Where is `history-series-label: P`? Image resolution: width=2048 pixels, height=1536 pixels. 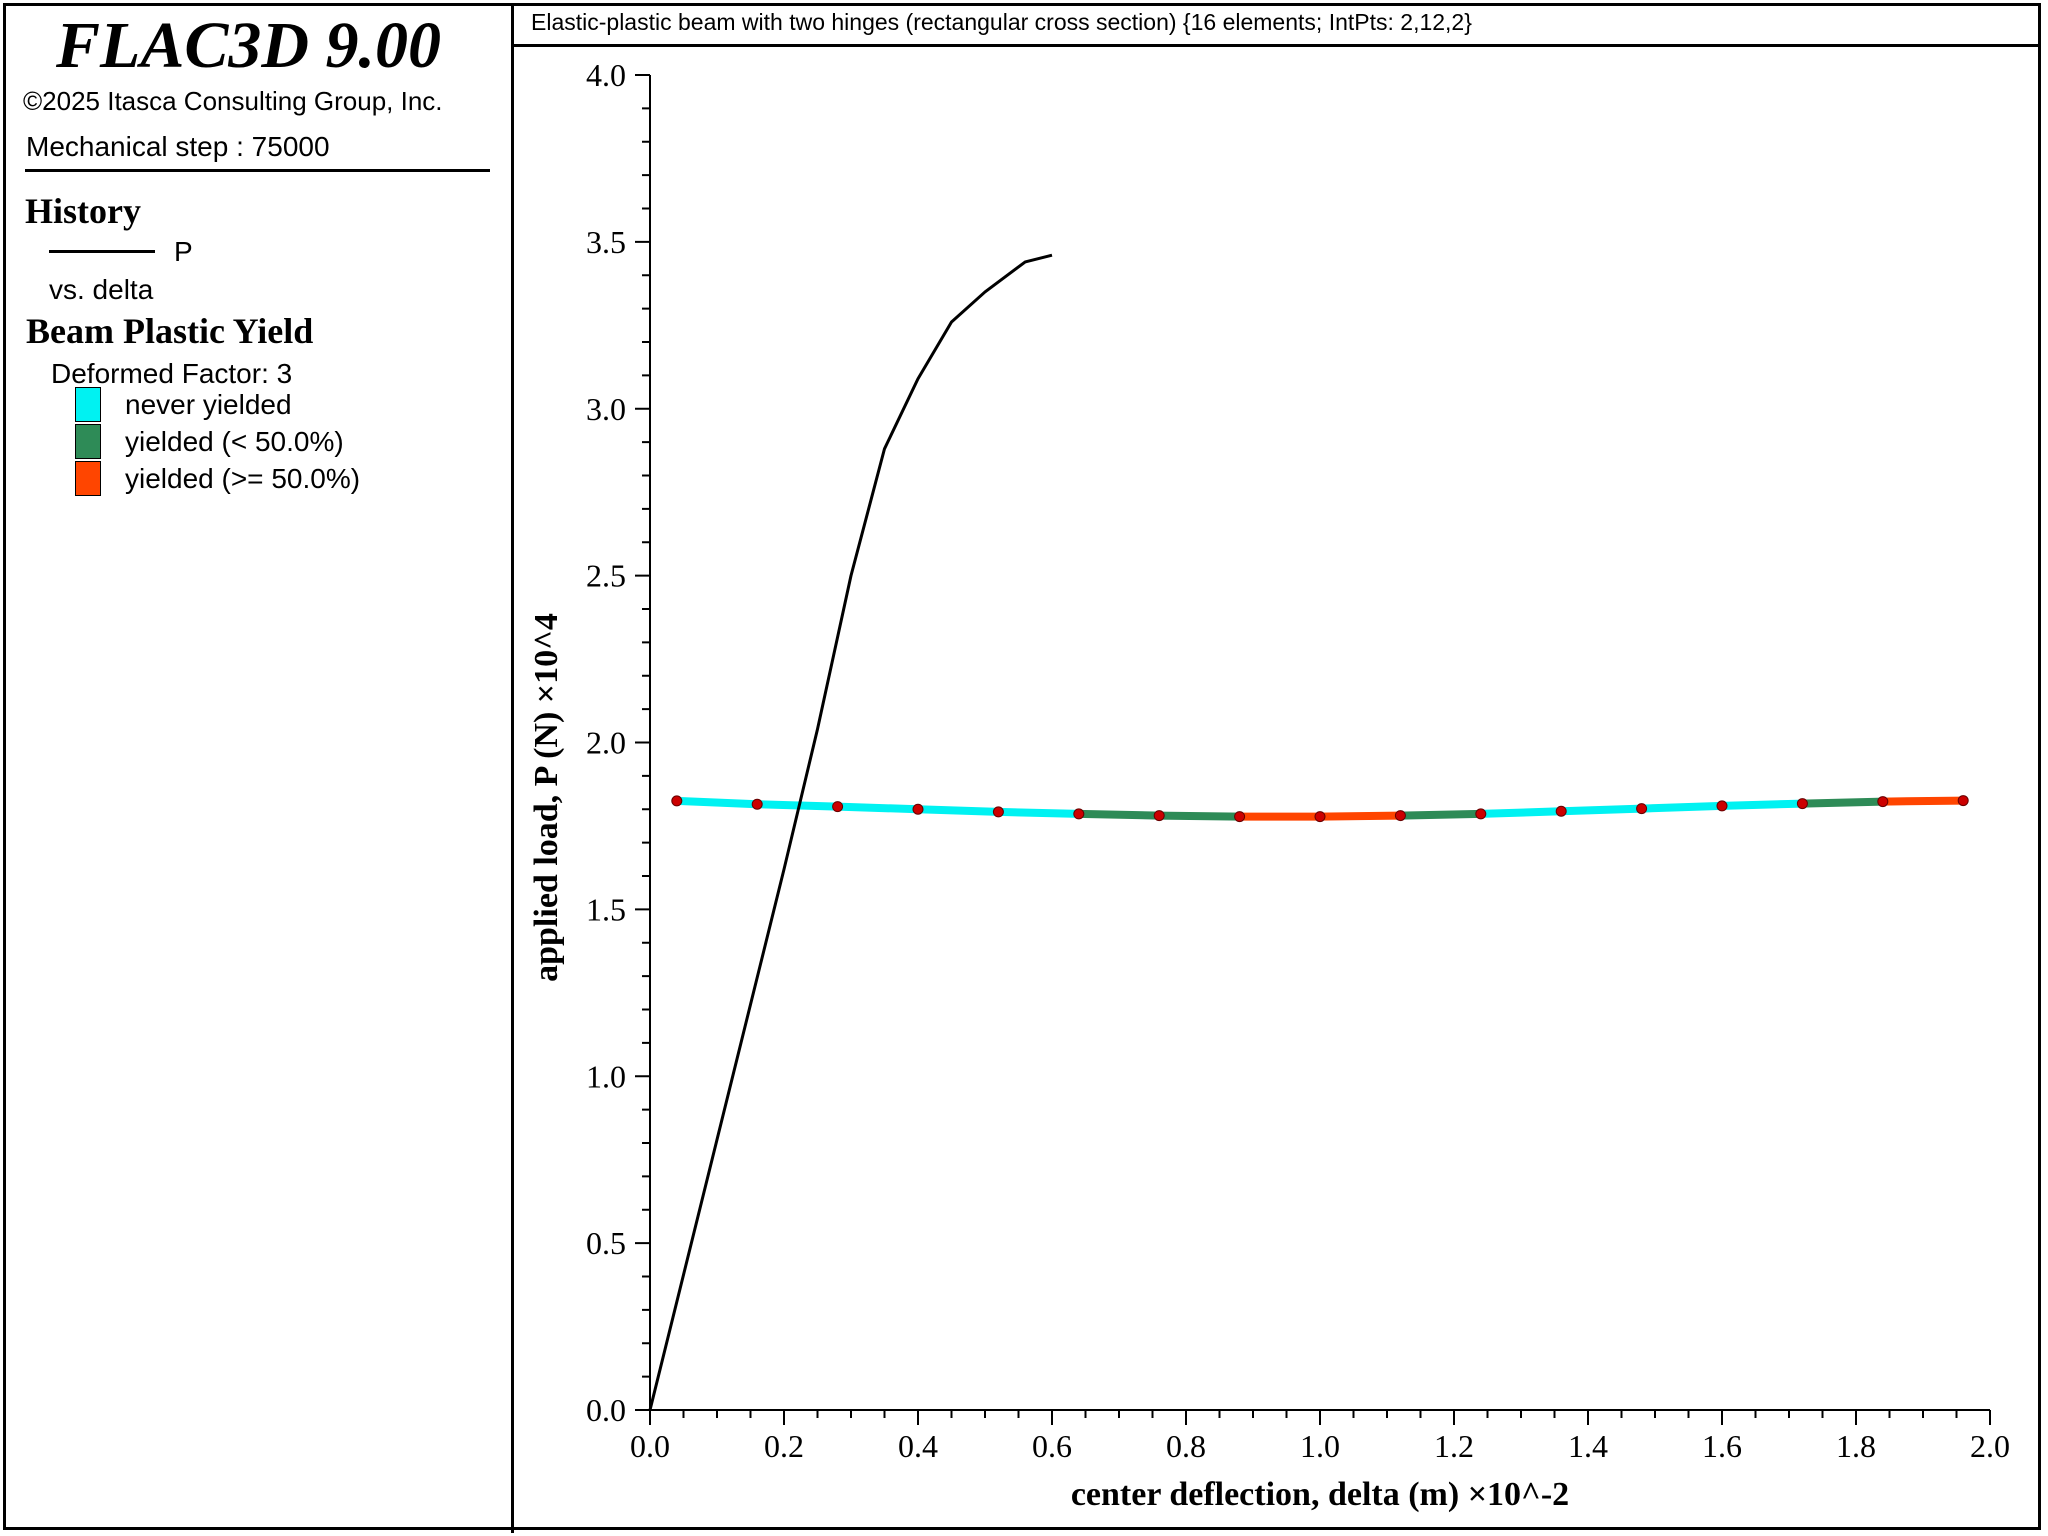 history-series-label: P is located at coordinates (183, 251).